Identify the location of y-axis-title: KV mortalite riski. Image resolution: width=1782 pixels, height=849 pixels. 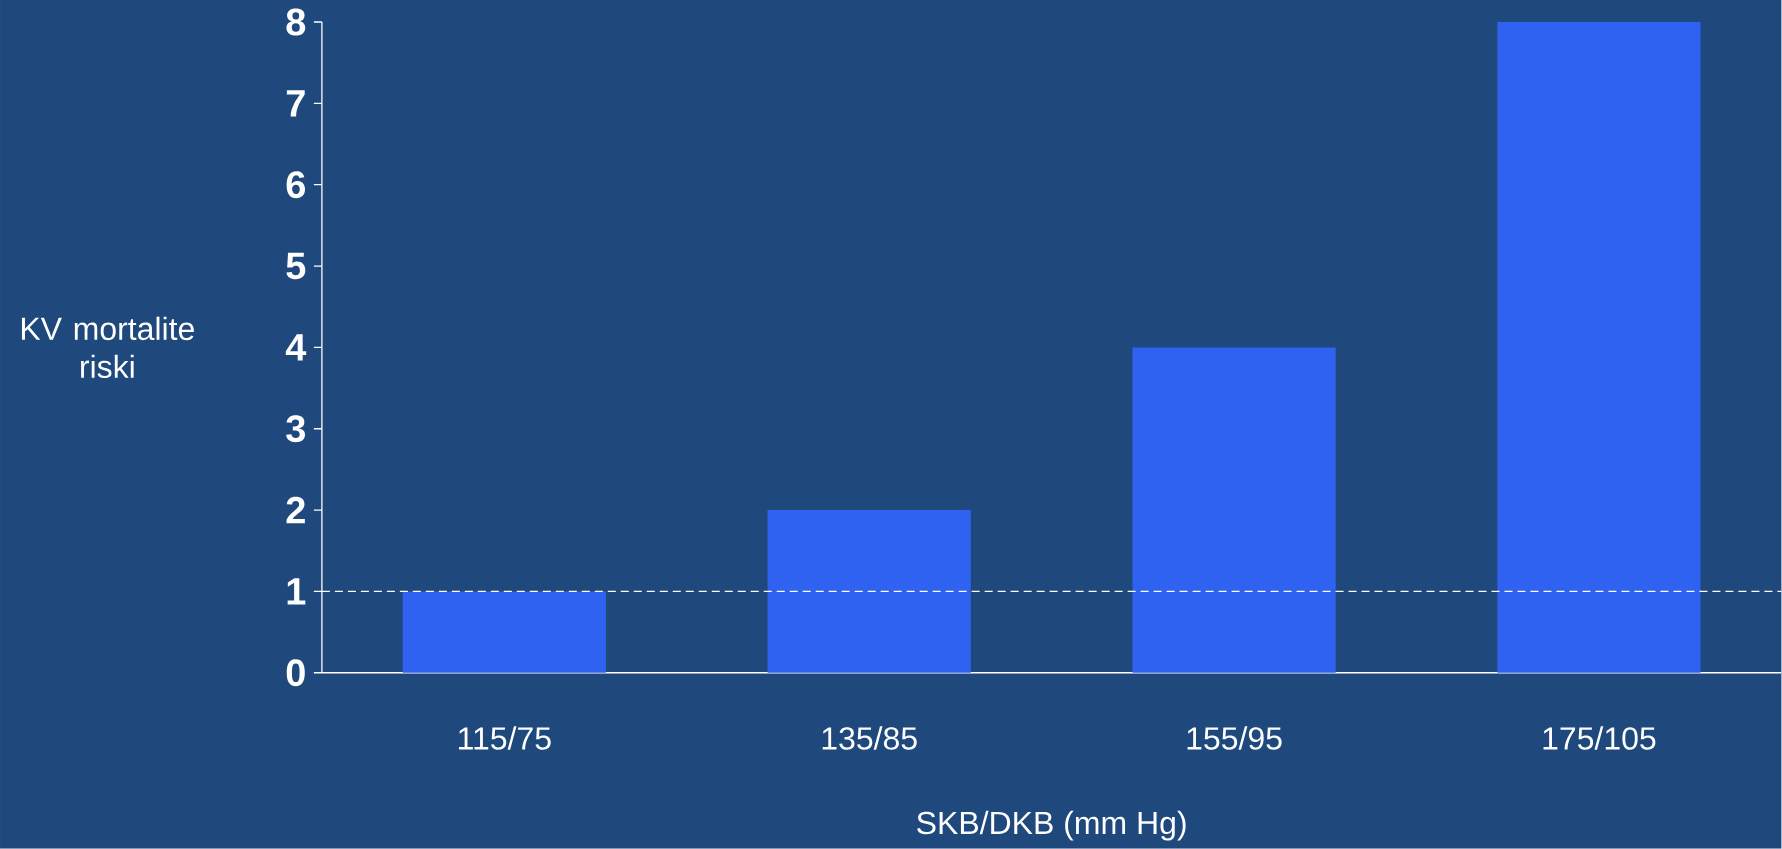
(107, 347).